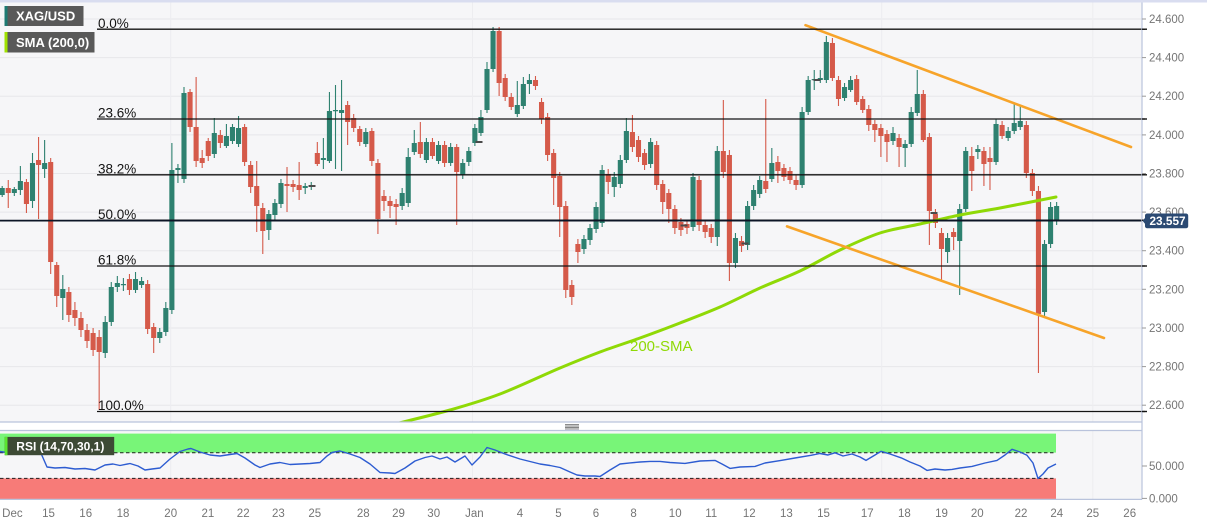  Describe the element at coordinates (1166, 329) in the screenshot. I see `svg-text: 23.000` at that location.